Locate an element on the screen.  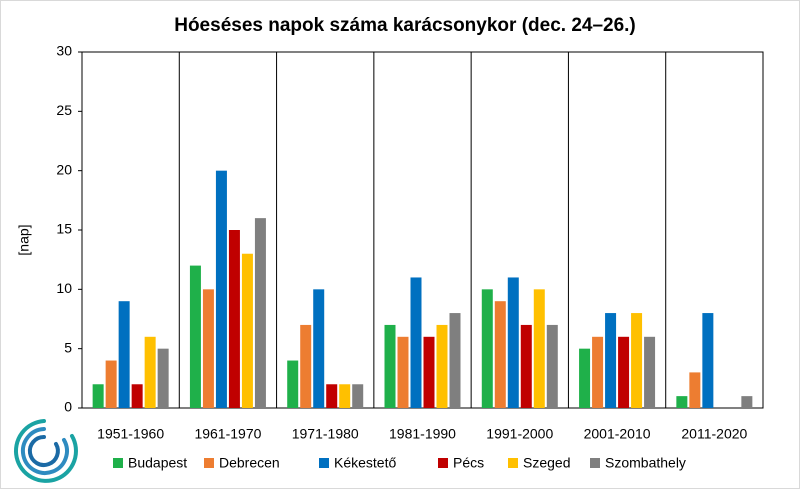
legend-label: Kékestető is located at coordinates (365, 463).